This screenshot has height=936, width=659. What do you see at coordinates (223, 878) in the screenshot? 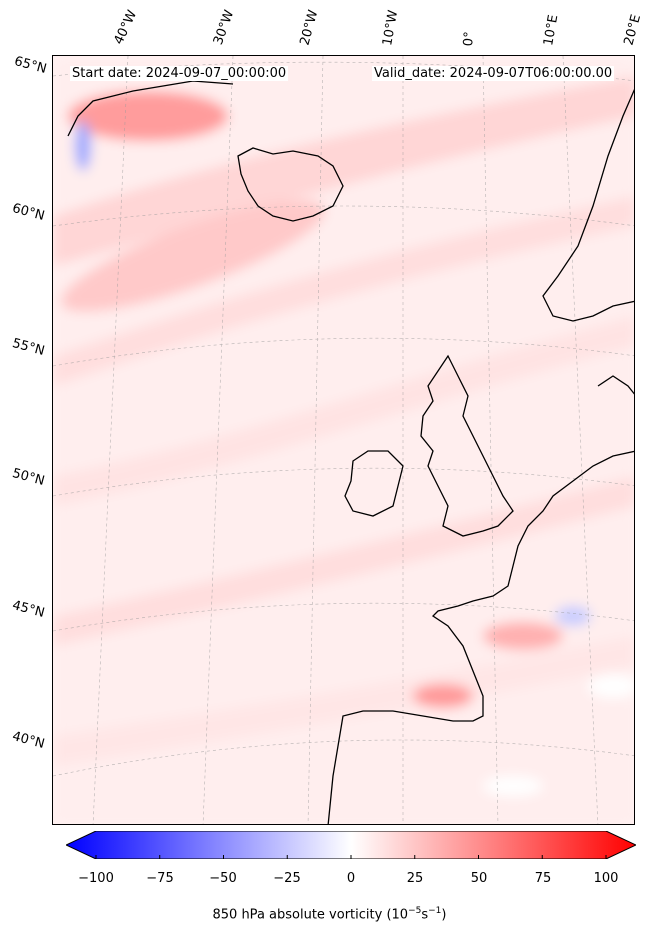
I see `colorbar-tick: −50` at bounding box center [223, 878].